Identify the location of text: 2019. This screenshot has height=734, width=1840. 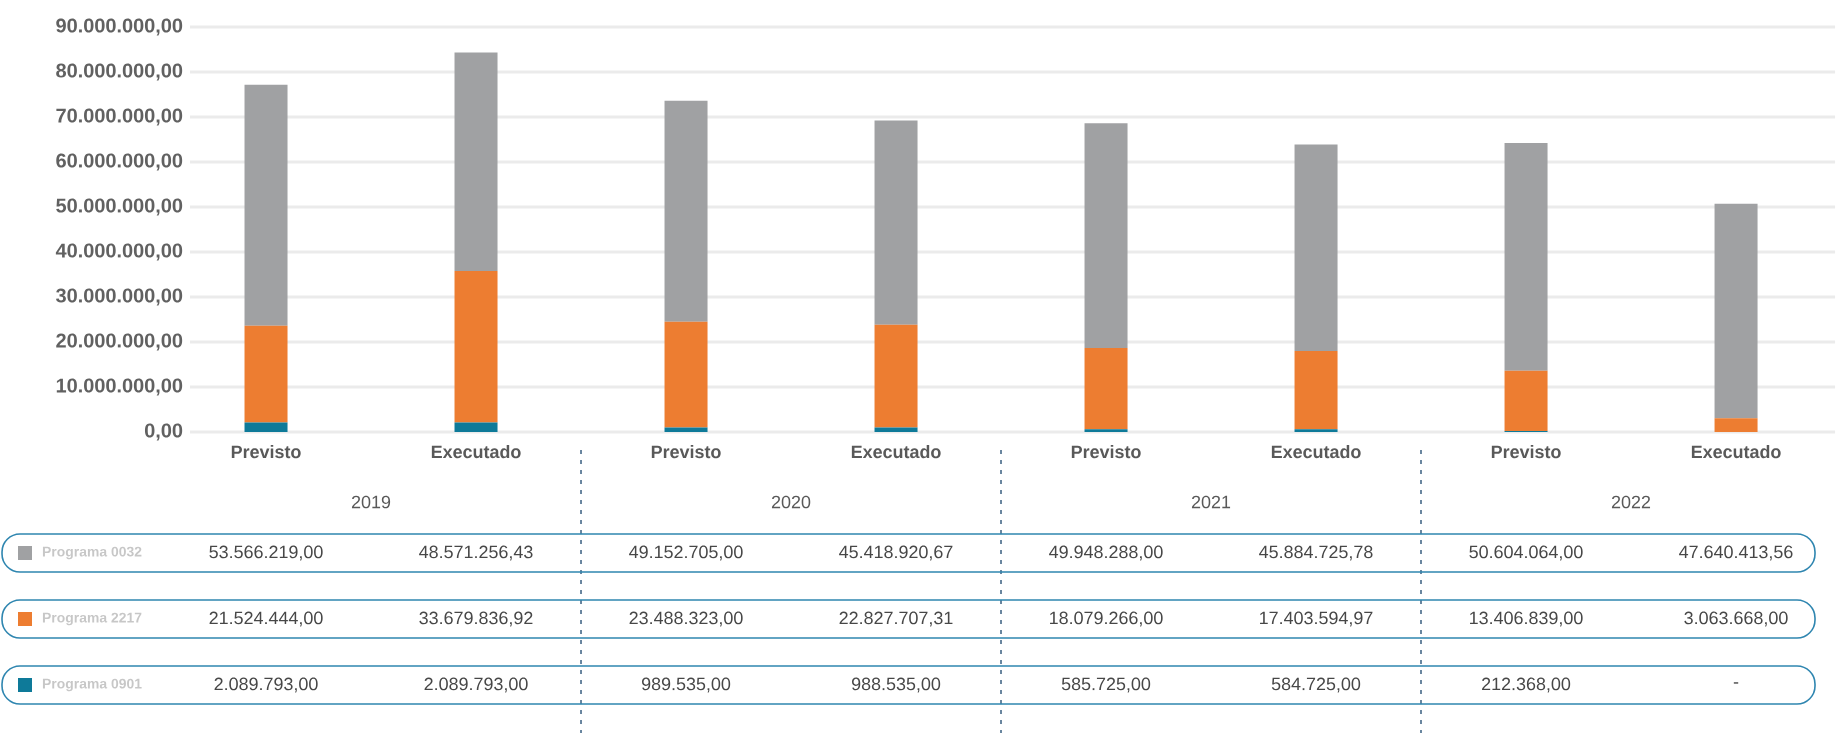
(371, 502).